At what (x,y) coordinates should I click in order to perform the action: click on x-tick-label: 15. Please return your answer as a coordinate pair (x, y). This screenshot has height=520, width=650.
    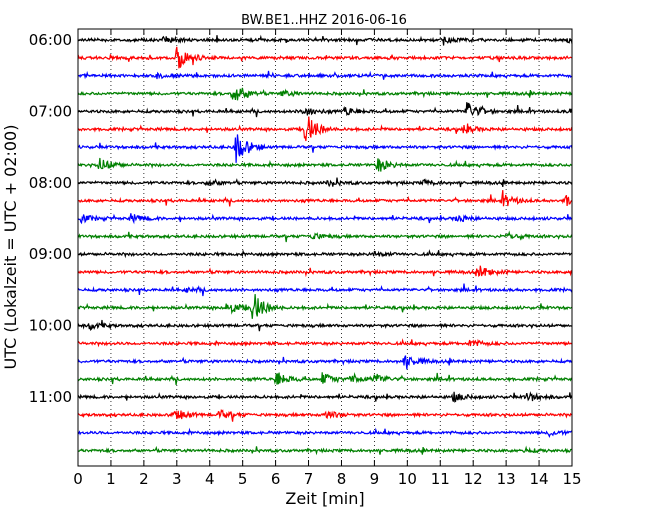
    Looking at the image, I should click on (571, 479).